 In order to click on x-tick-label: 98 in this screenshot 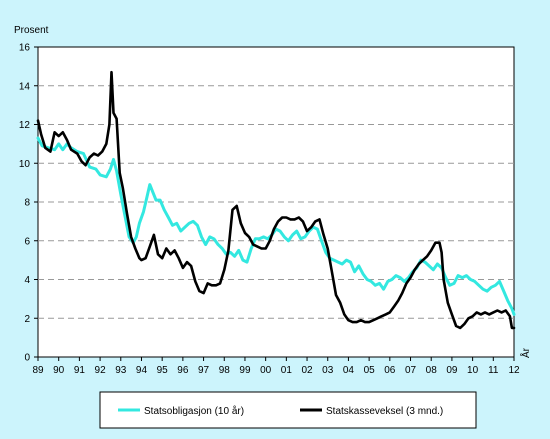, I will do `click(225, 370)`.